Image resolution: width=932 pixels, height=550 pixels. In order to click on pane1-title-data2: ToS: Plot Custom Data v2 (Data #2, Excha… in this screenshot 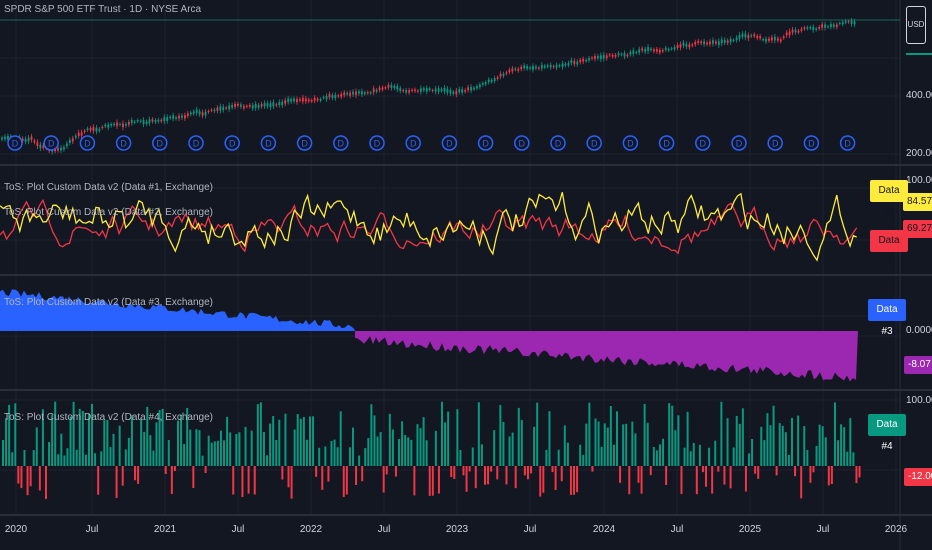, I will do `click(108, 212)`.